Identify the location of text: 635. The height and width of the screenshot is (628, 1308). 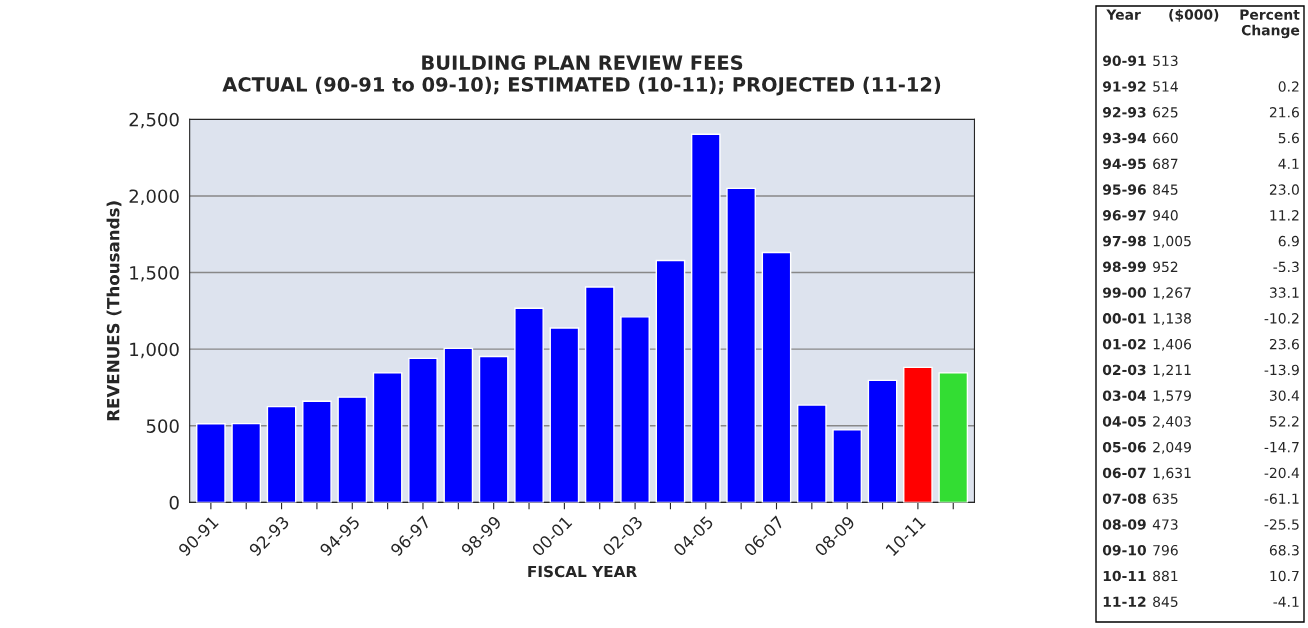
(1165, 498).